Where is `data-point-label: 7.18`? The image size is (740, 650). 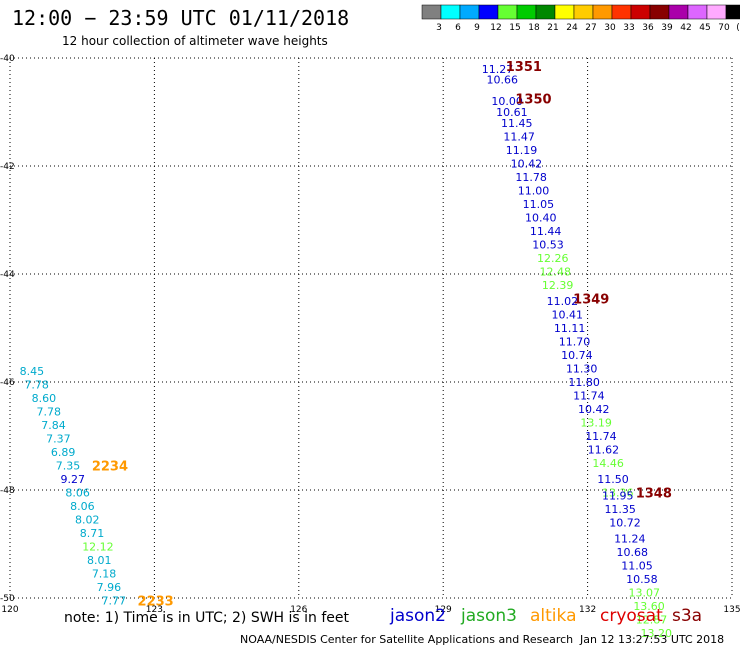 data-point-label: 7.18 is located at coordinates (104, 574).